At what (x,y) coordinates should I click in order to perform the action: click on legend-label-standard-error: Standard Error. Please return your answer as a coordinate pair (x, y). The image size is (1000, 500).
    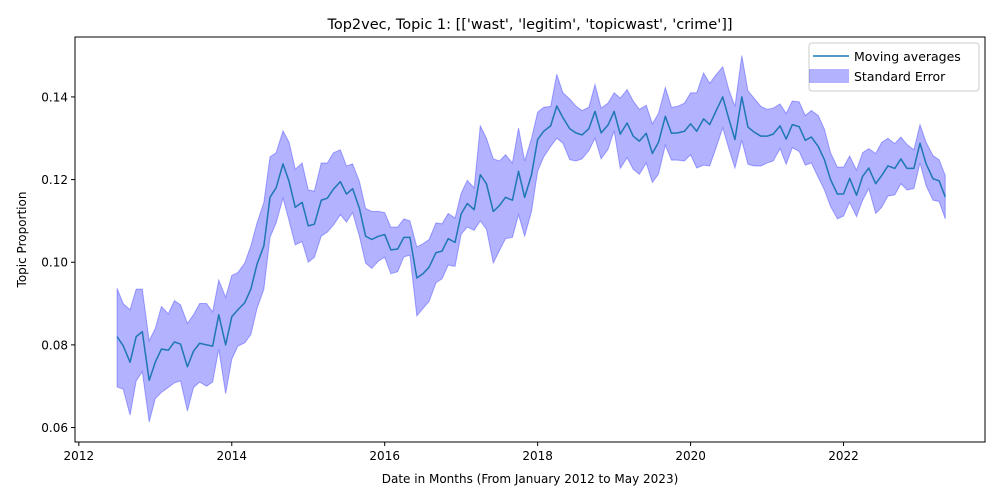
    Looking at the image, I should click on (900, 76).